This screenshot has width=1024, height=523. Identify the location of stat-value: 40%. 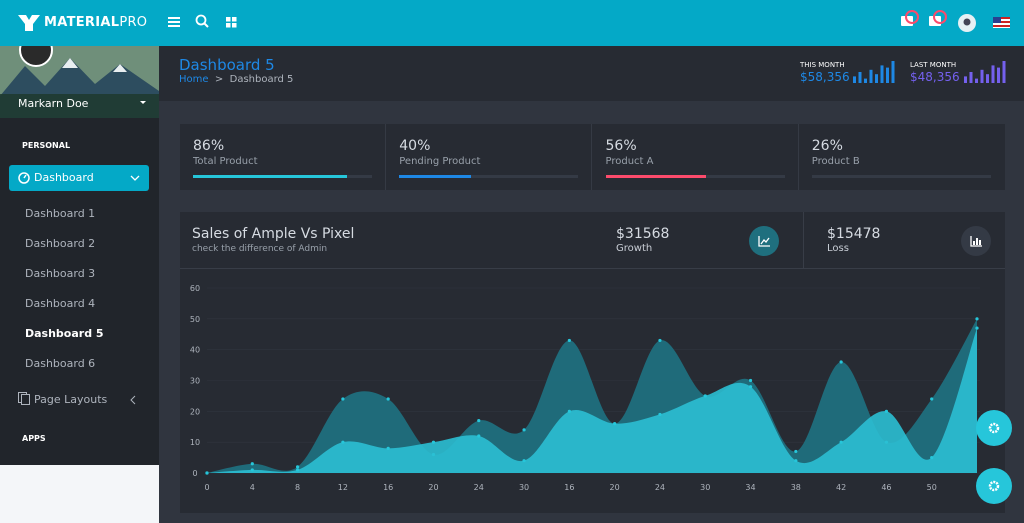
(415, 146).